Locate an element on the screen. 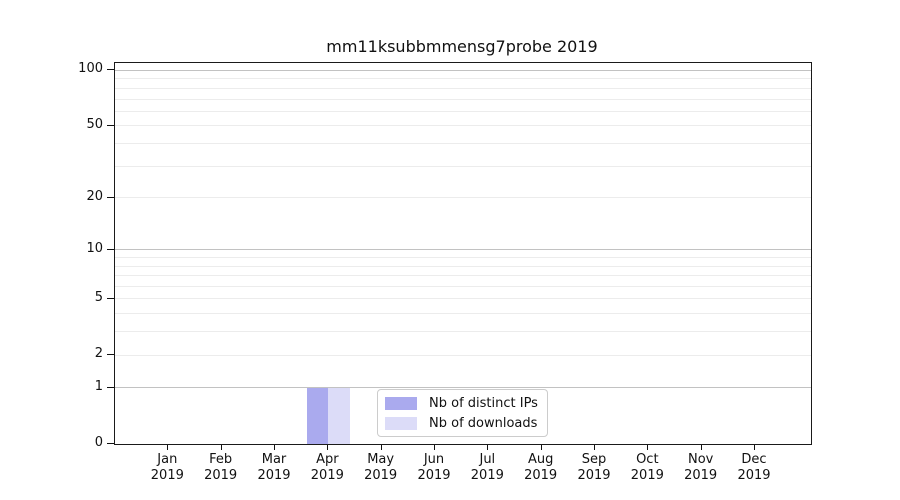 The height and width of the screenshot is (500, 900). y-tick-label: 100 is located at coordinates (90, 69).